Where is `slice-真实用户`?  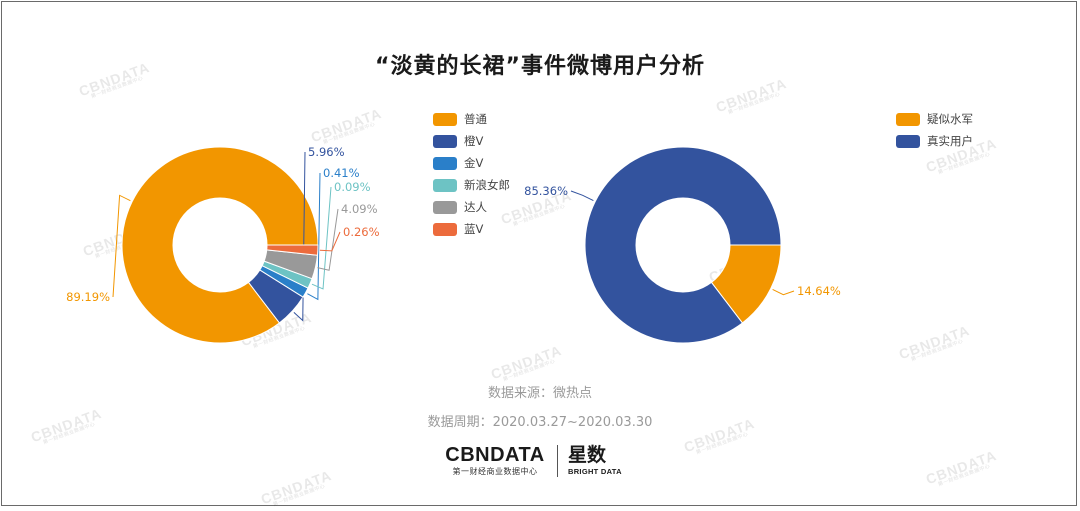
slice-真实用户 is located at coordinates (683, 245).